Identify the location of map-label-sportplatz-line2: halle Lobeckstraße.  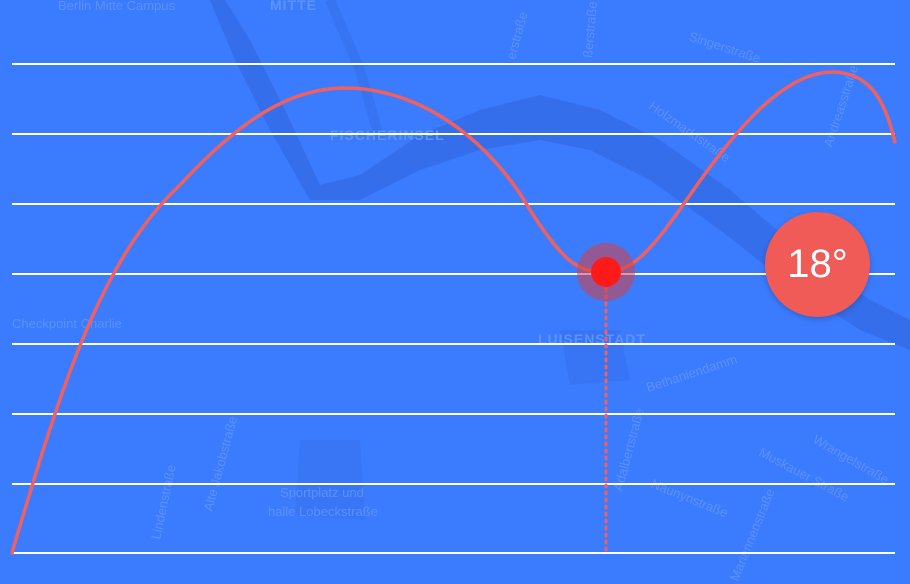
(323, 511).